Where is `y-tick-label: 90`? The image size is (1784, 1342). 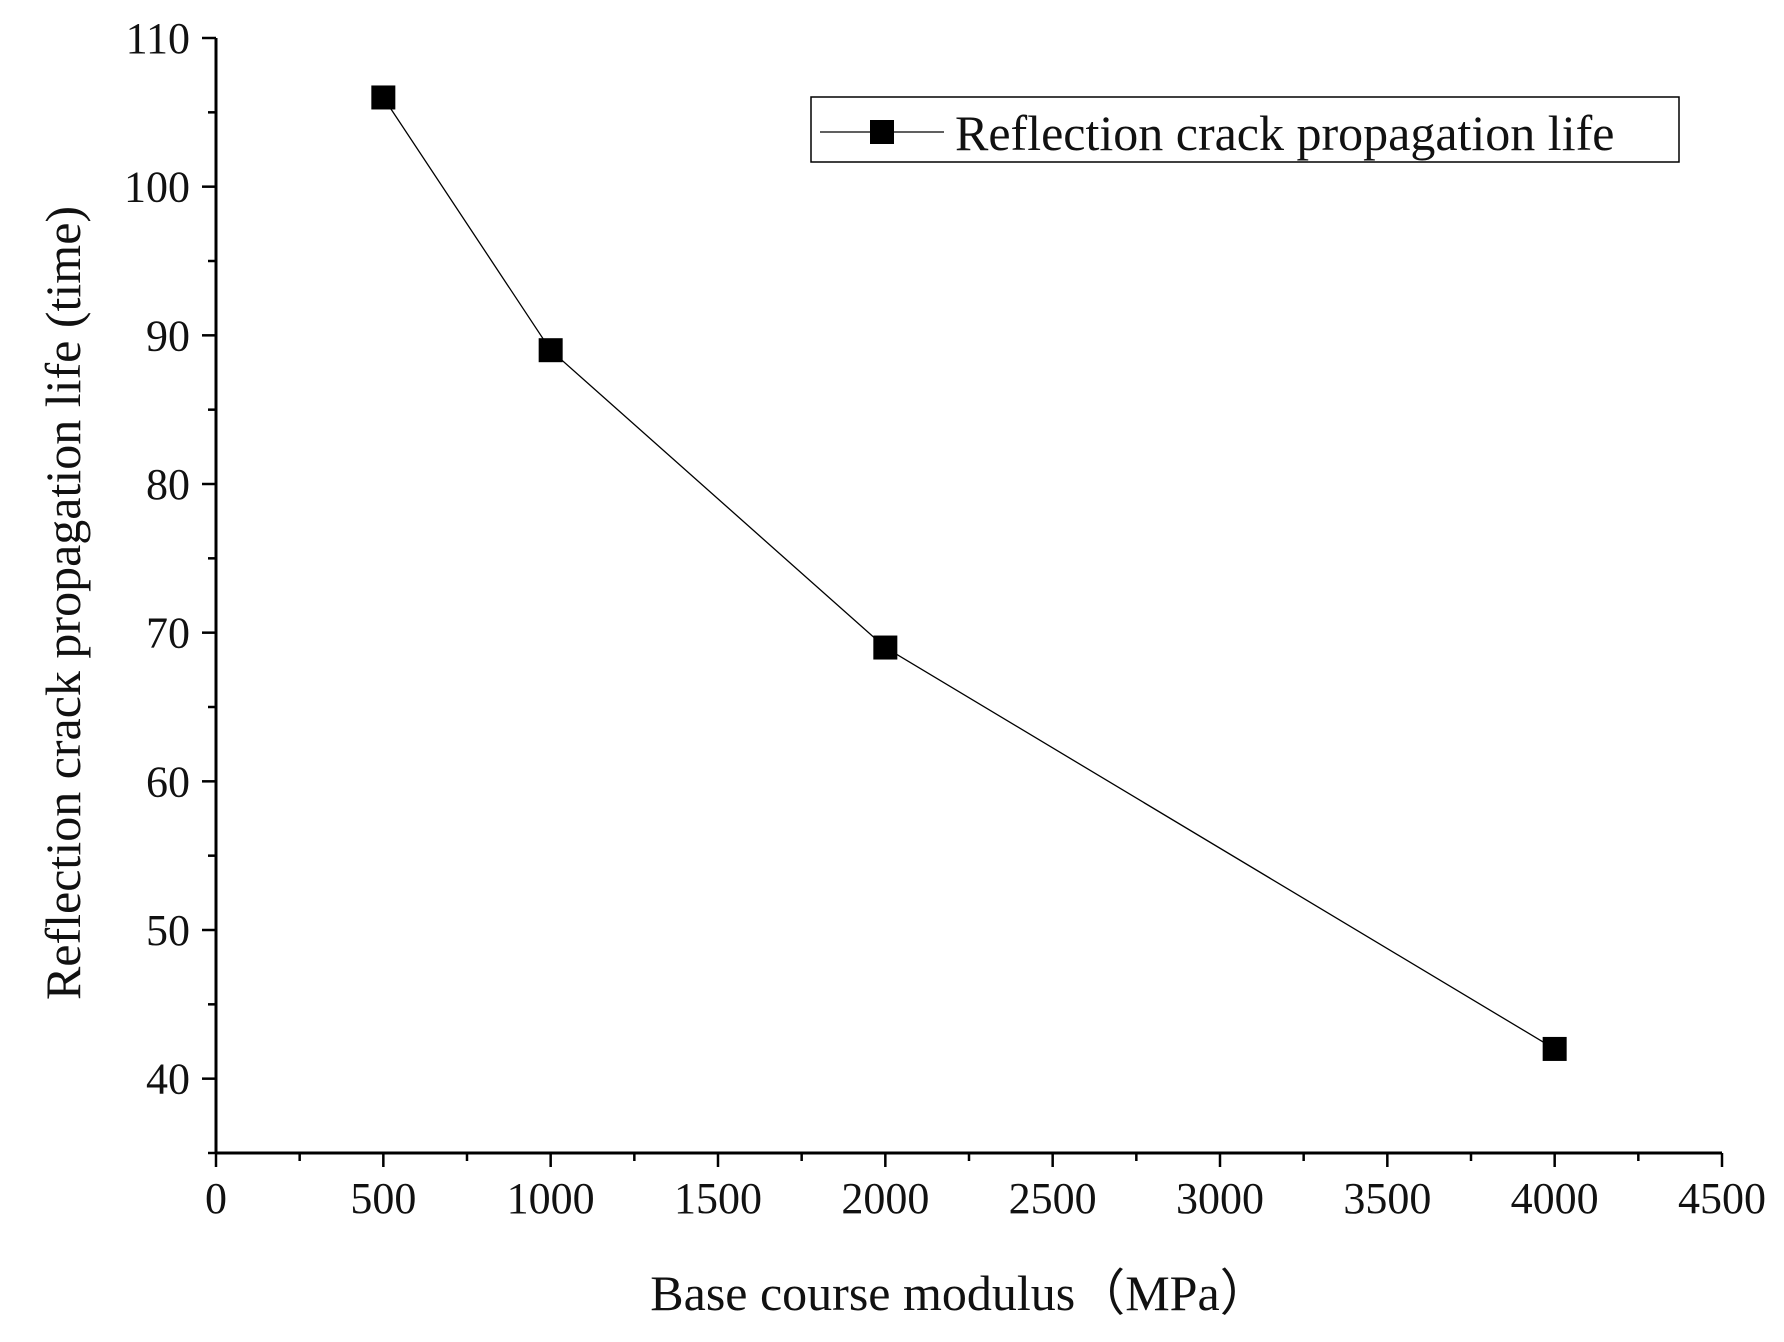 y-tick-label: 90 is located at coordinates (168, 335).